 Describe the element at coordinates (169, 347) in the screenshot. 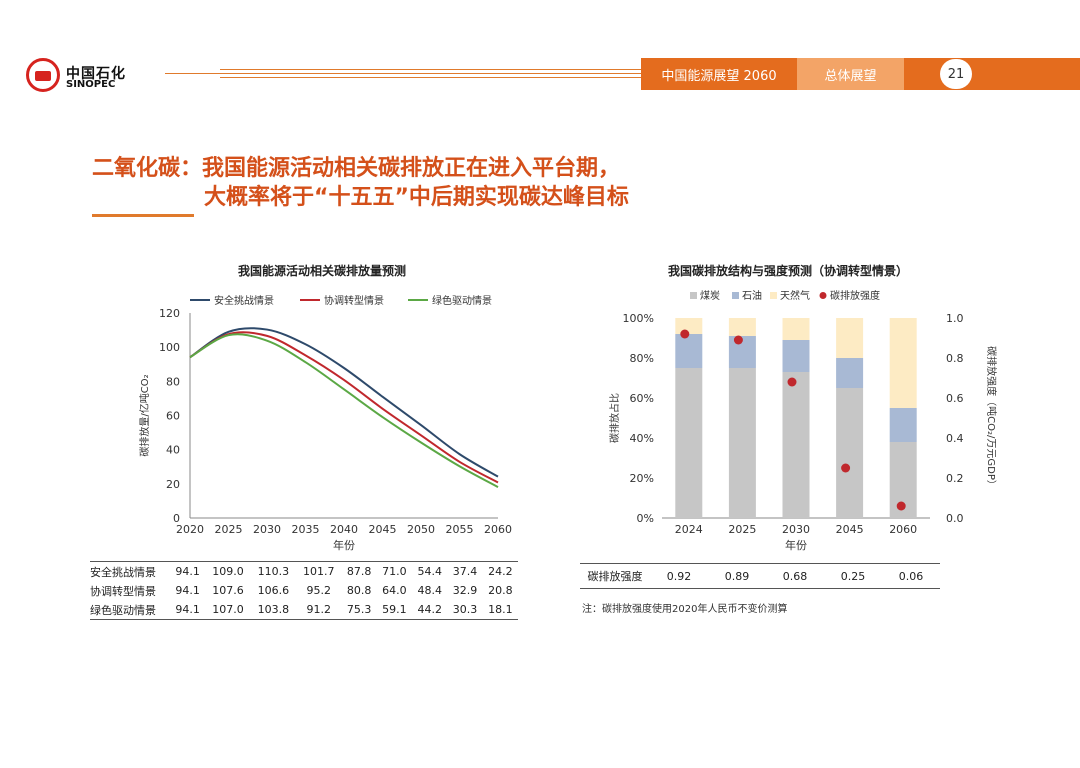

I see `y-tick-label: 100` at that location.